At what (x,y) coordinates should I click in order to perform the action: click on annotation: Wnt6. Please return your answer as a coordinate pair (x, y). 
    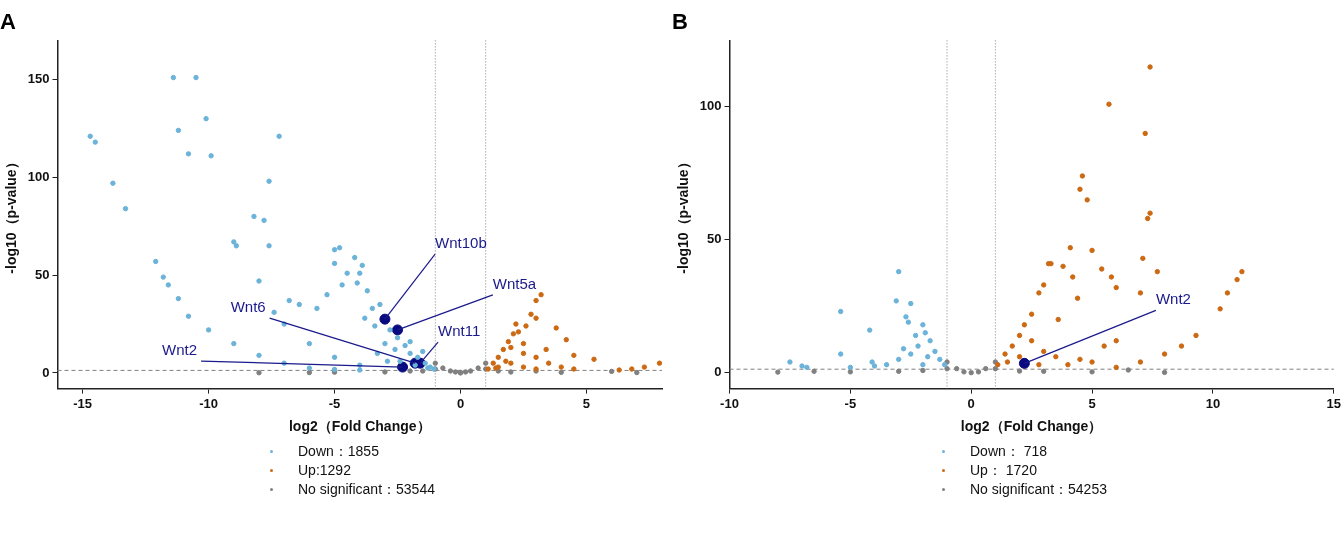
    Looking at the image, I should click on (248, 307).